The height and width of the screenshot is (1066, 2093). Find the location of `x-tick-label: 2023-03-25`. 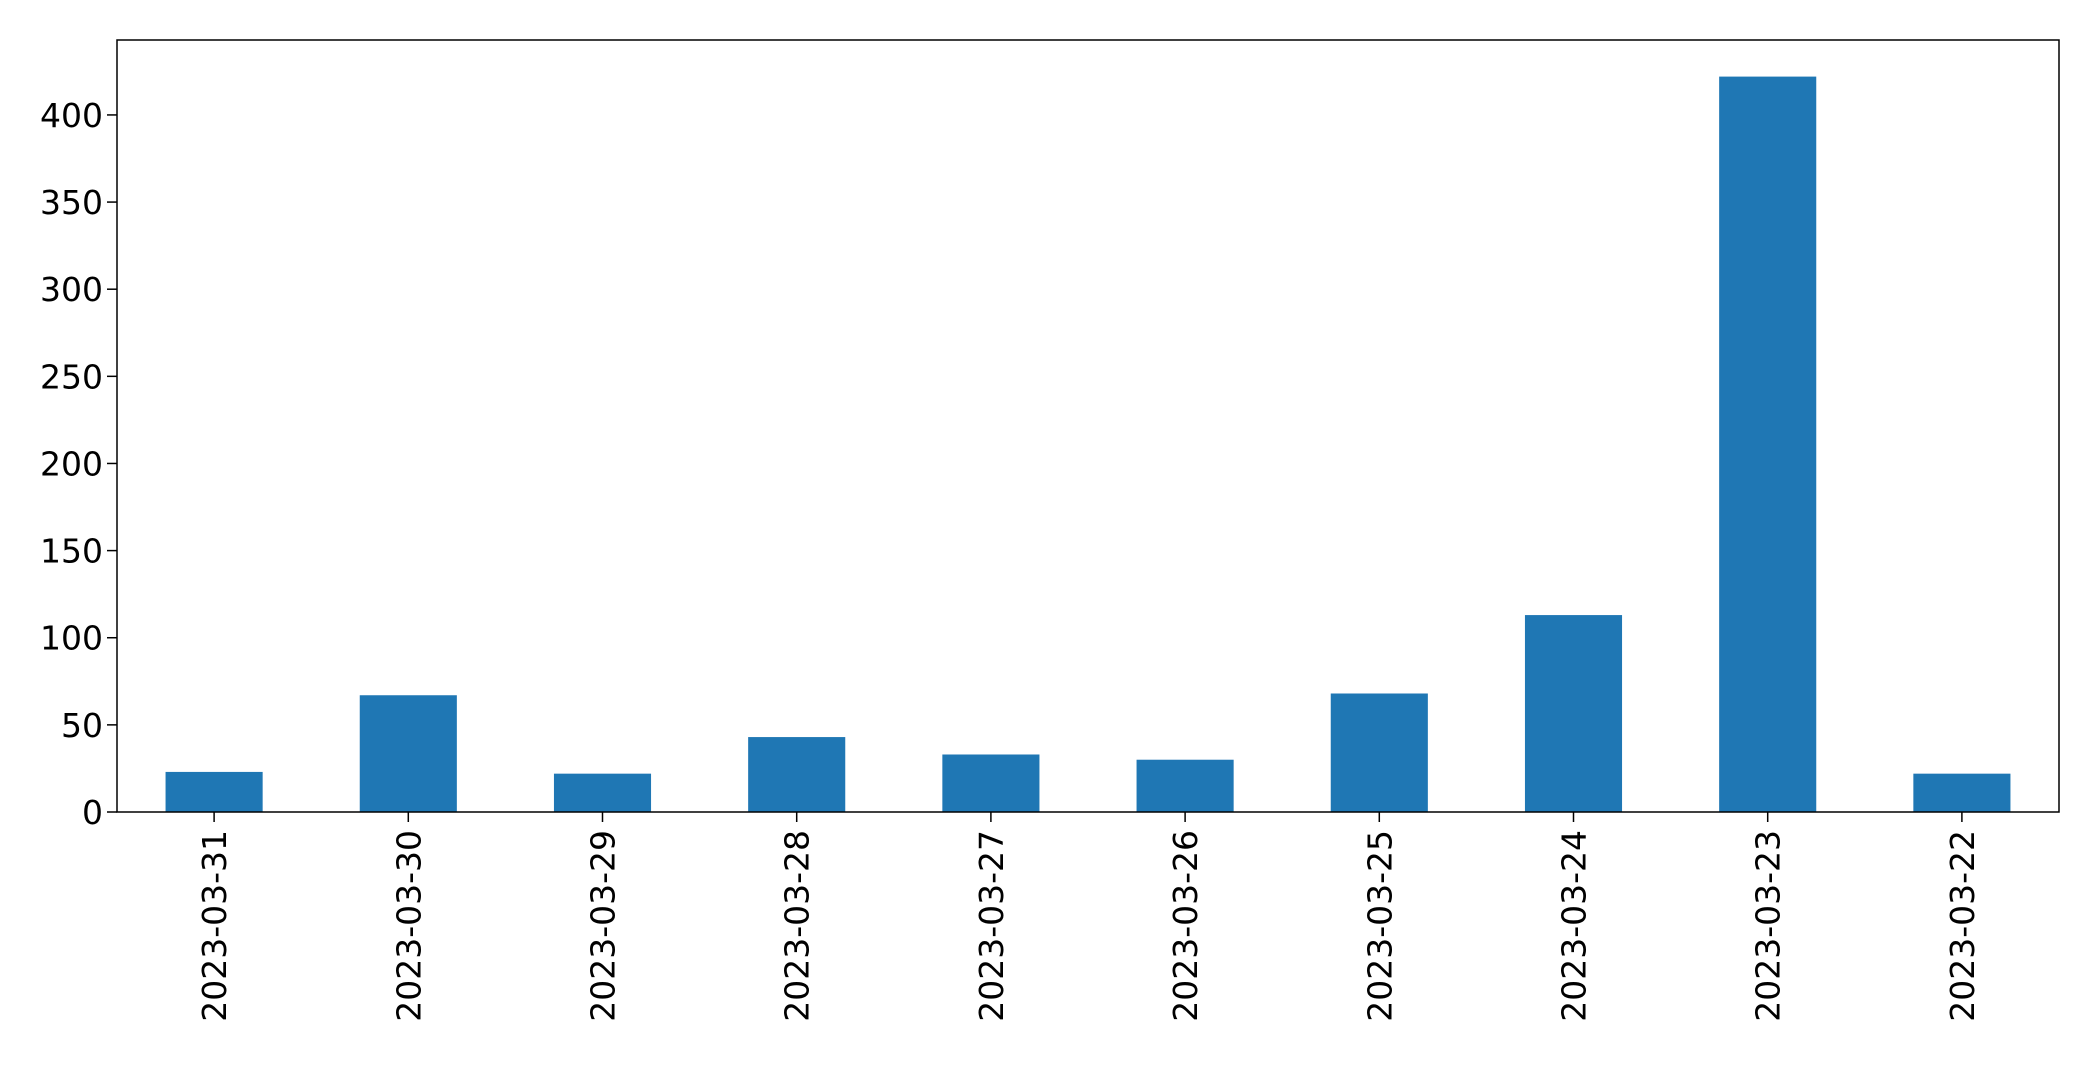

x-tick-label: 2023-03-25 is located at coordinates (1379, 926).